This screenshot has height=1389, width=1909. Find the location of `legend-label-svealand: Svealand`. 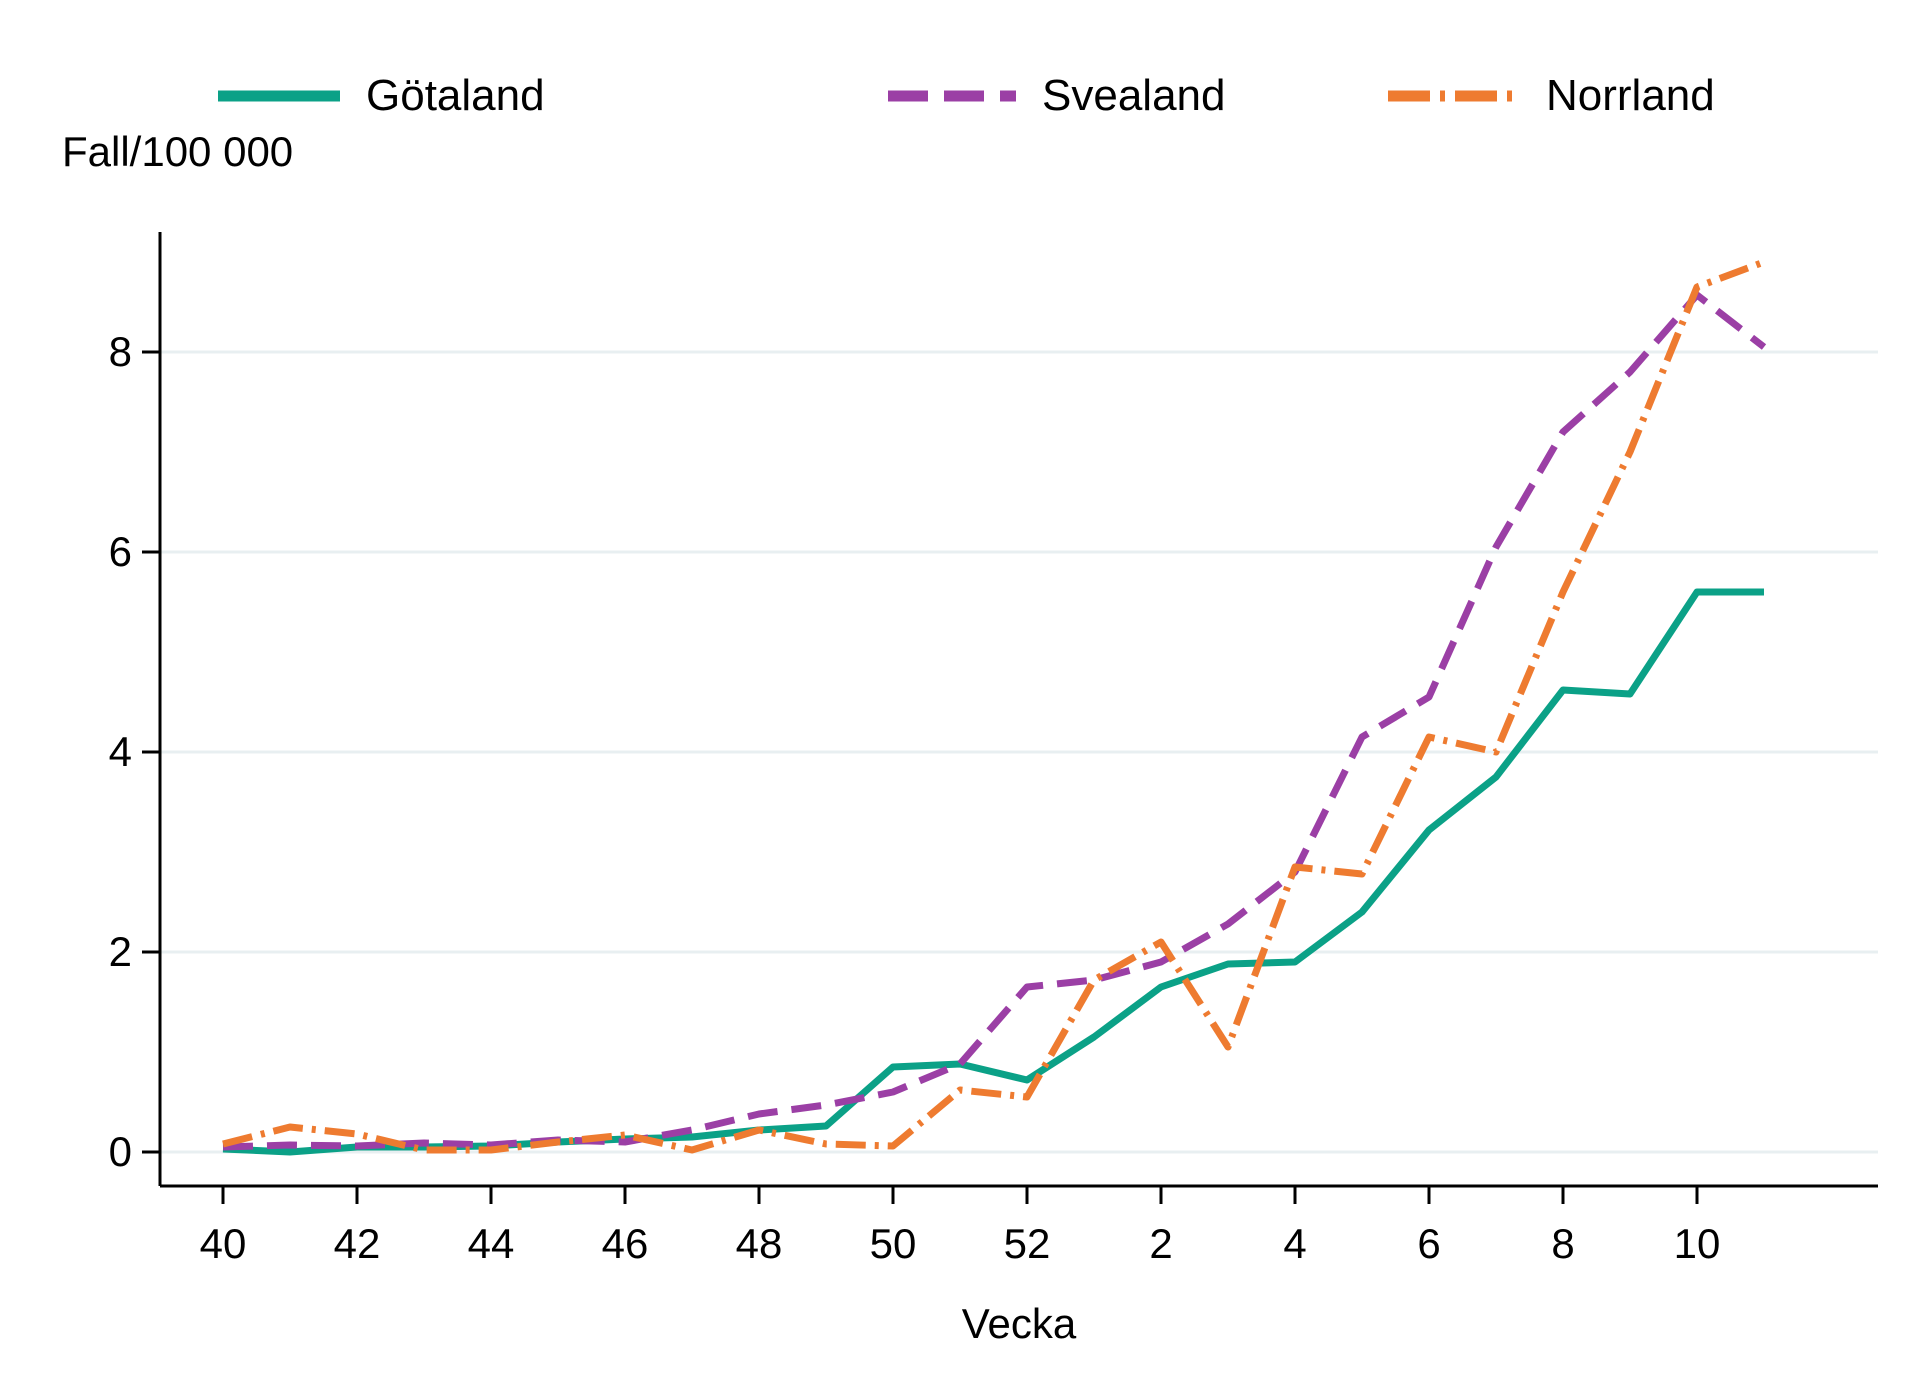

legend-label-svealand: Svealand is located at coordinates (1134, 95).